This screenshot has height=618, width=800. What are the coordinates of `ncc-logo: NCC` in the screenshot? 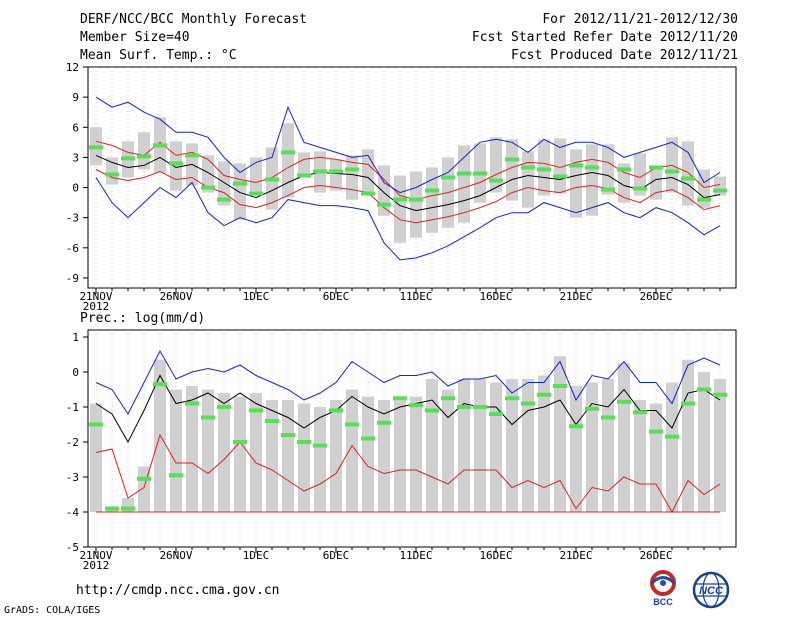 It's located at (711, 590).